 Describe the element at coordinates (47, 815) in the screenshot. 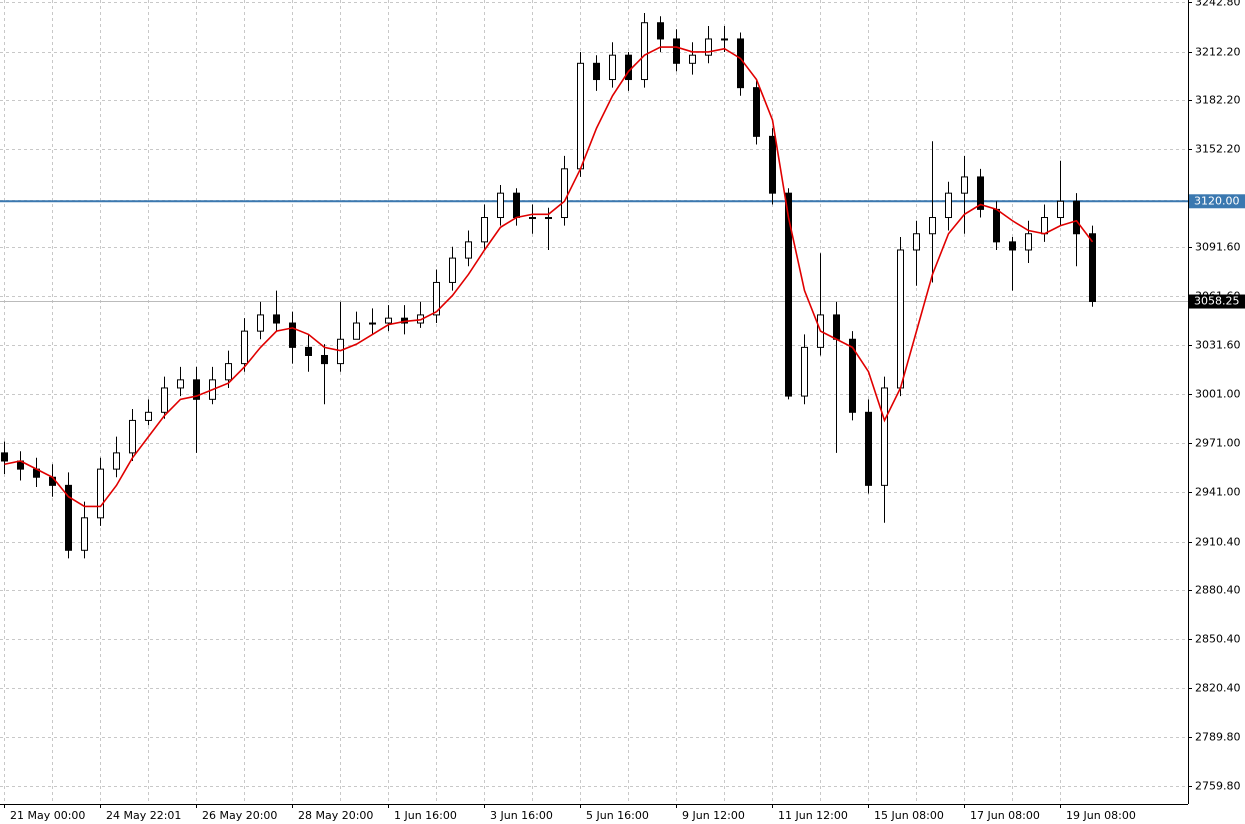

I see `x-tick-label: 21 May 00:00` at that location.